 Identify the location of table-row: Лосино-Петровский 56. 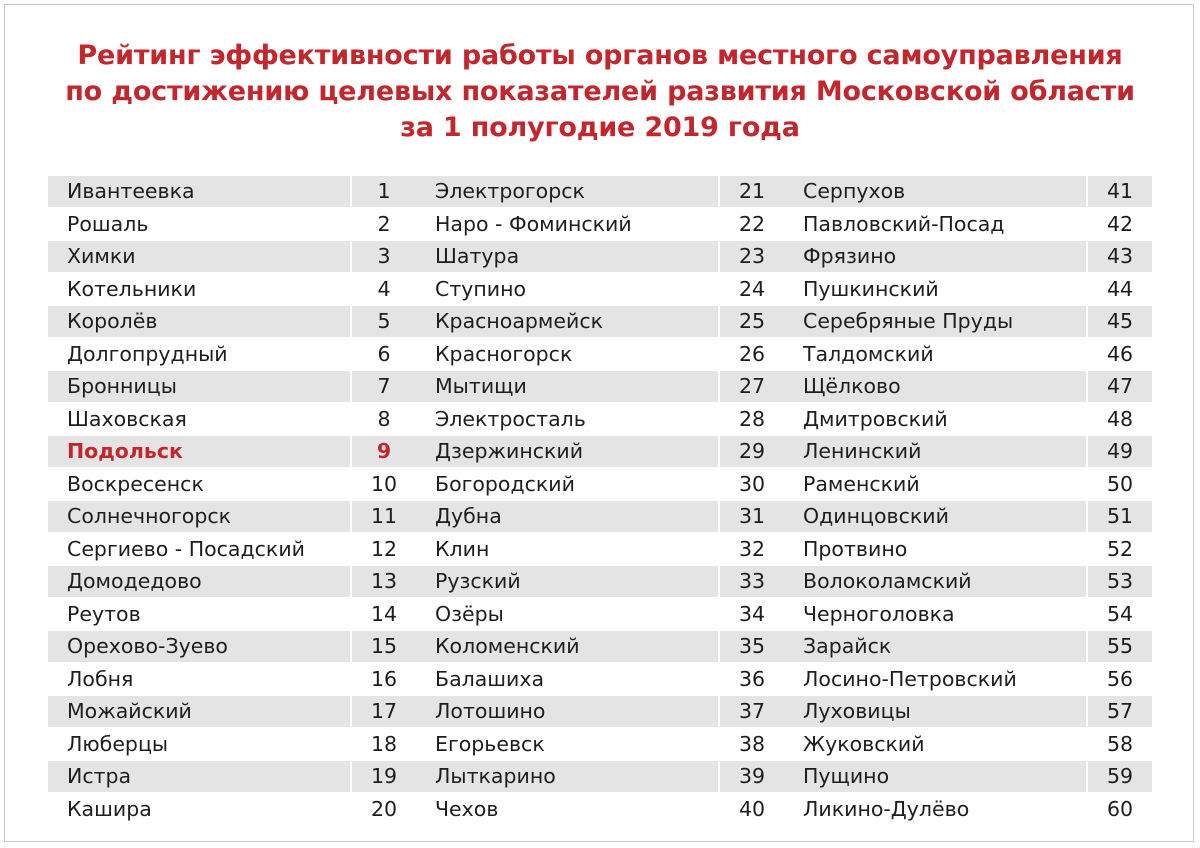
(968, 680).